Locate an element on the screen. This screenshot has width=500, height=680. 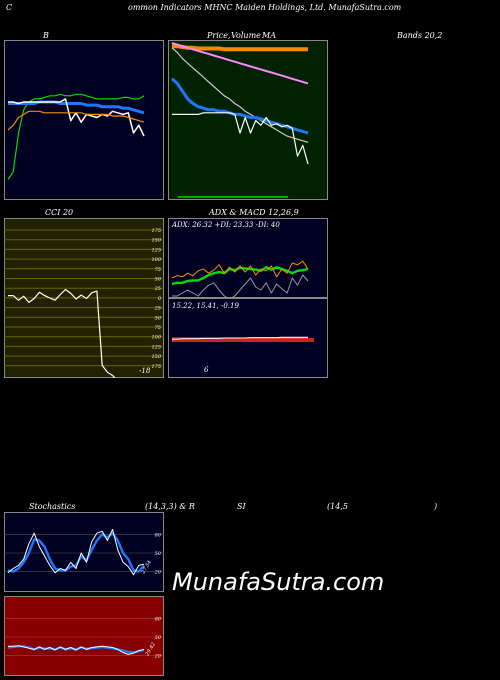
bollinger-frame is located at coordinates (84, 120).